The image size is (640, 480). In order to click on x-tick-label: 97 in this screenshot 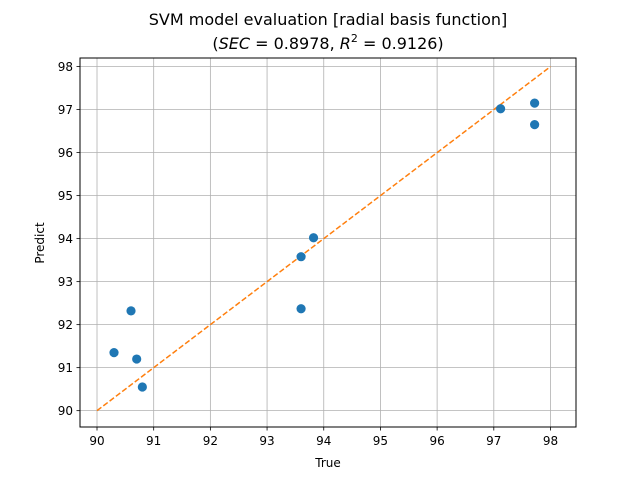, I will do `click(493, 441)`.